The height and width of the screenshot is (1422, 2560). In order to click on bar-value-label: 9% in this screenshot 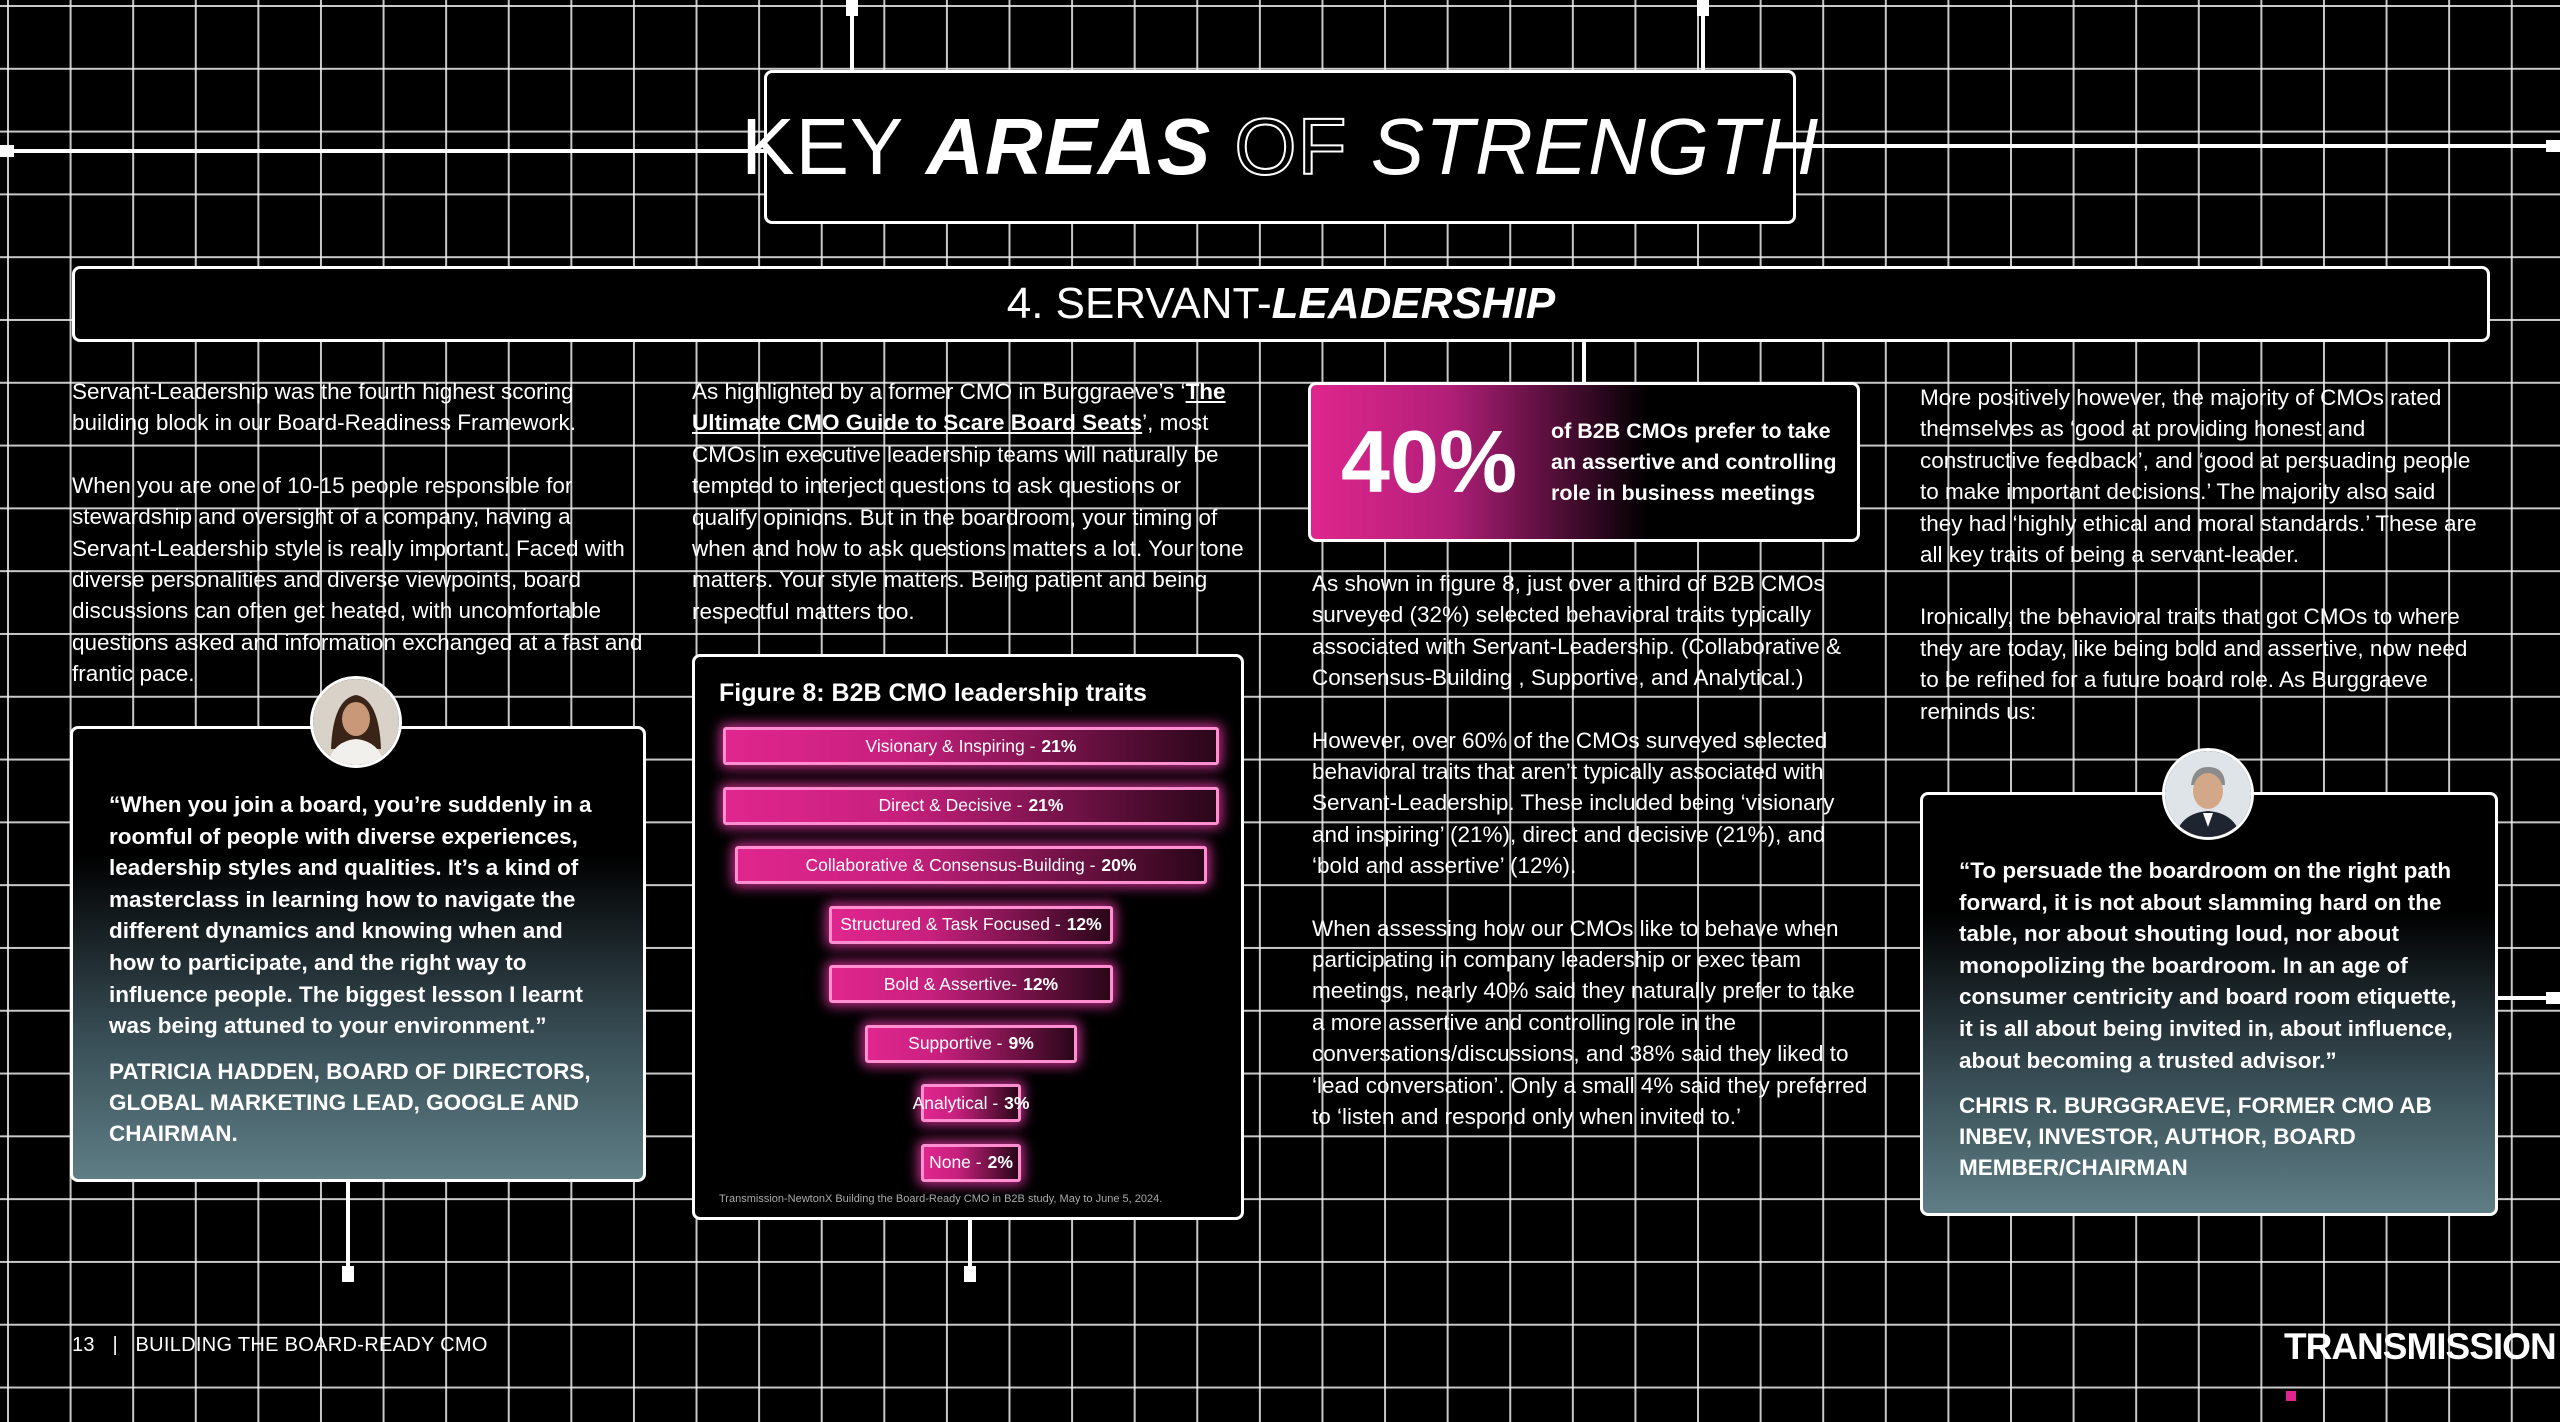, I will do `click(1021, 1043)`.